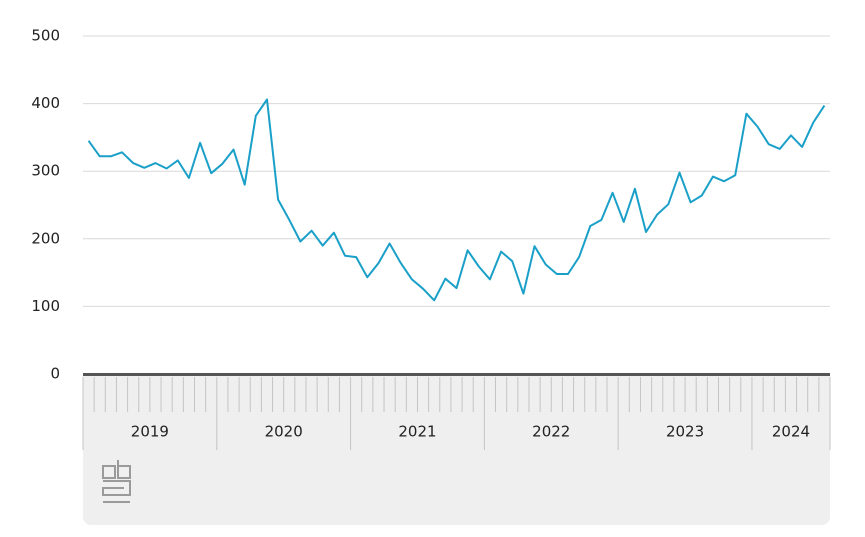 The image size is (865, 537). I want to click on x-tick-label: 2020, so click(284, 432).